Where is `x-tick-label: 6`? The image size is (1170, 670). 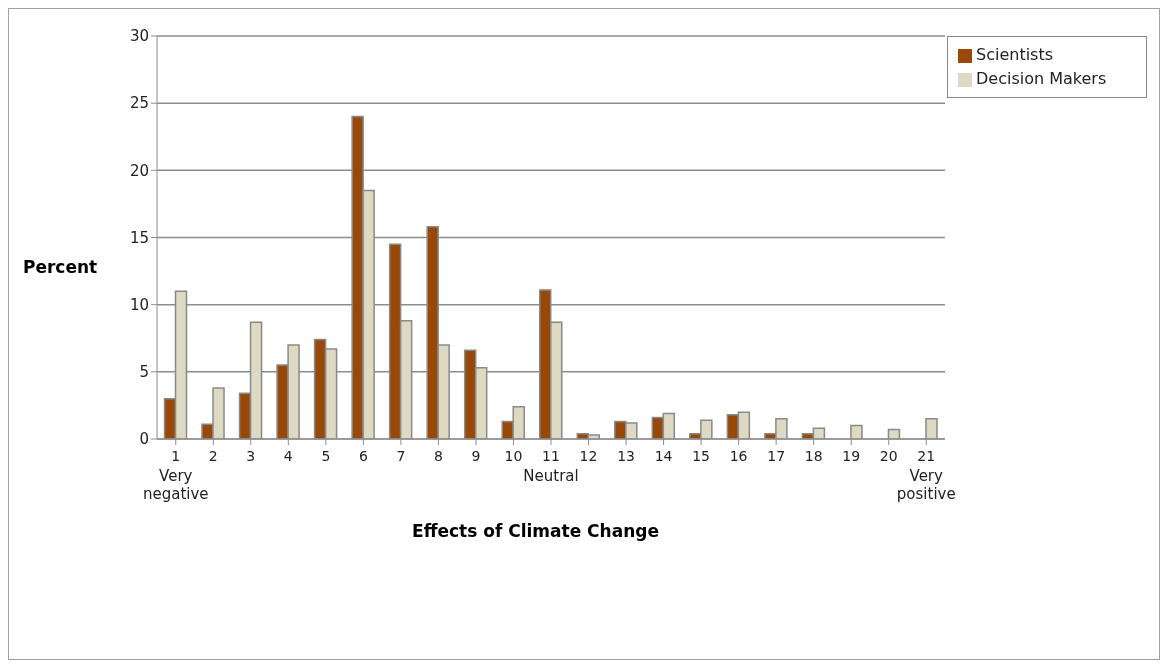
x-tick-label: 6 is located at coordinates (363, 456).